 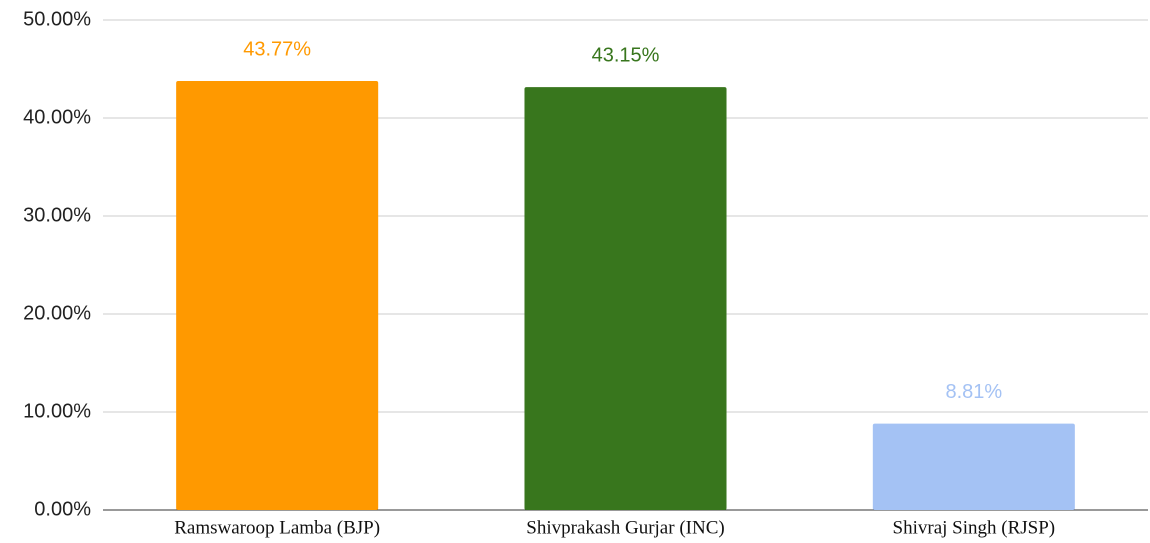 I want to click on y-tick-label: 20.00%, so click(x=57, y=313).